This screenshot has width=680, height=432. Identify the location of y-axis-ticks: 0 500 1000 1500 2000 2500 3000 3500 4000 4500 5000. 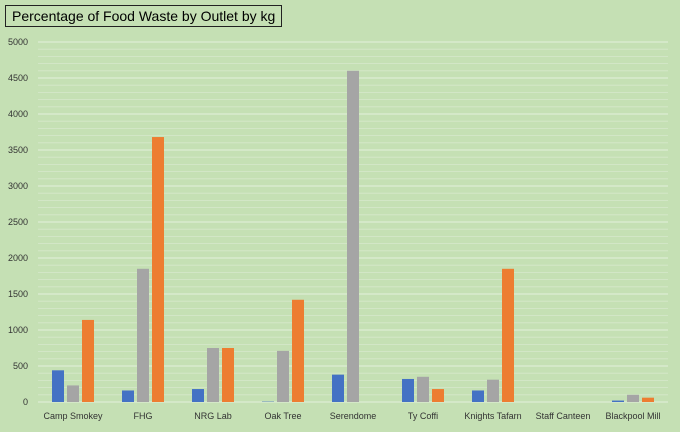
(18, 222).